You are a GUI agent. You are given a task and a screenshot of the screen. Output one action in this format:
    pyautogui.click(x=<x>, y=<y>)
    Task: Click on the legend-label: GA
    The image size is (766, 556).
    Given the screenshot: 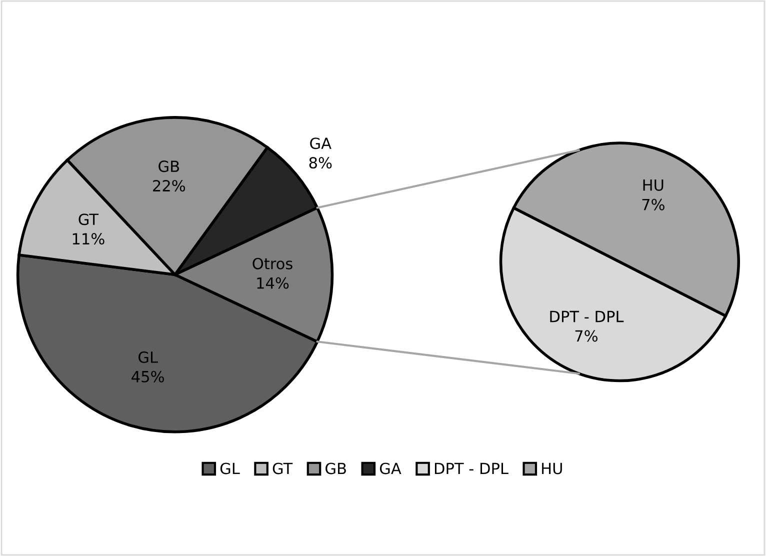 What is the action you would take?
    pyautogui.click(x=391, y=468)
    